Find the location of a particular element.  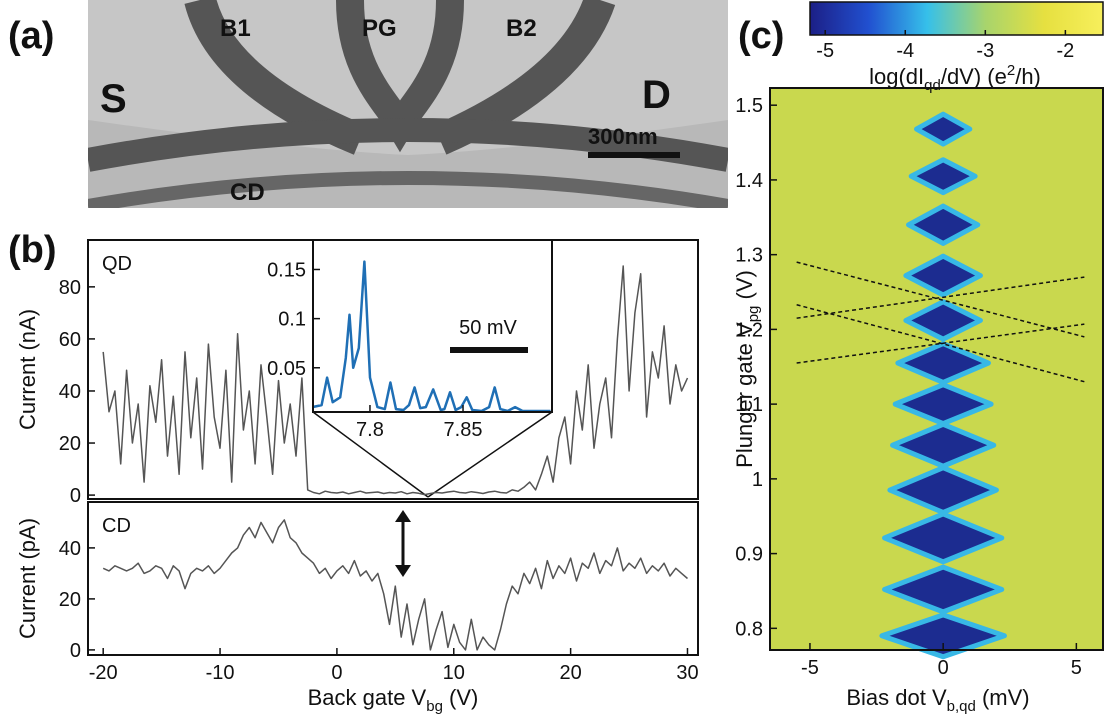

x-axis-label: Back gate Vbg (V) is located at coordinates (393, 700).